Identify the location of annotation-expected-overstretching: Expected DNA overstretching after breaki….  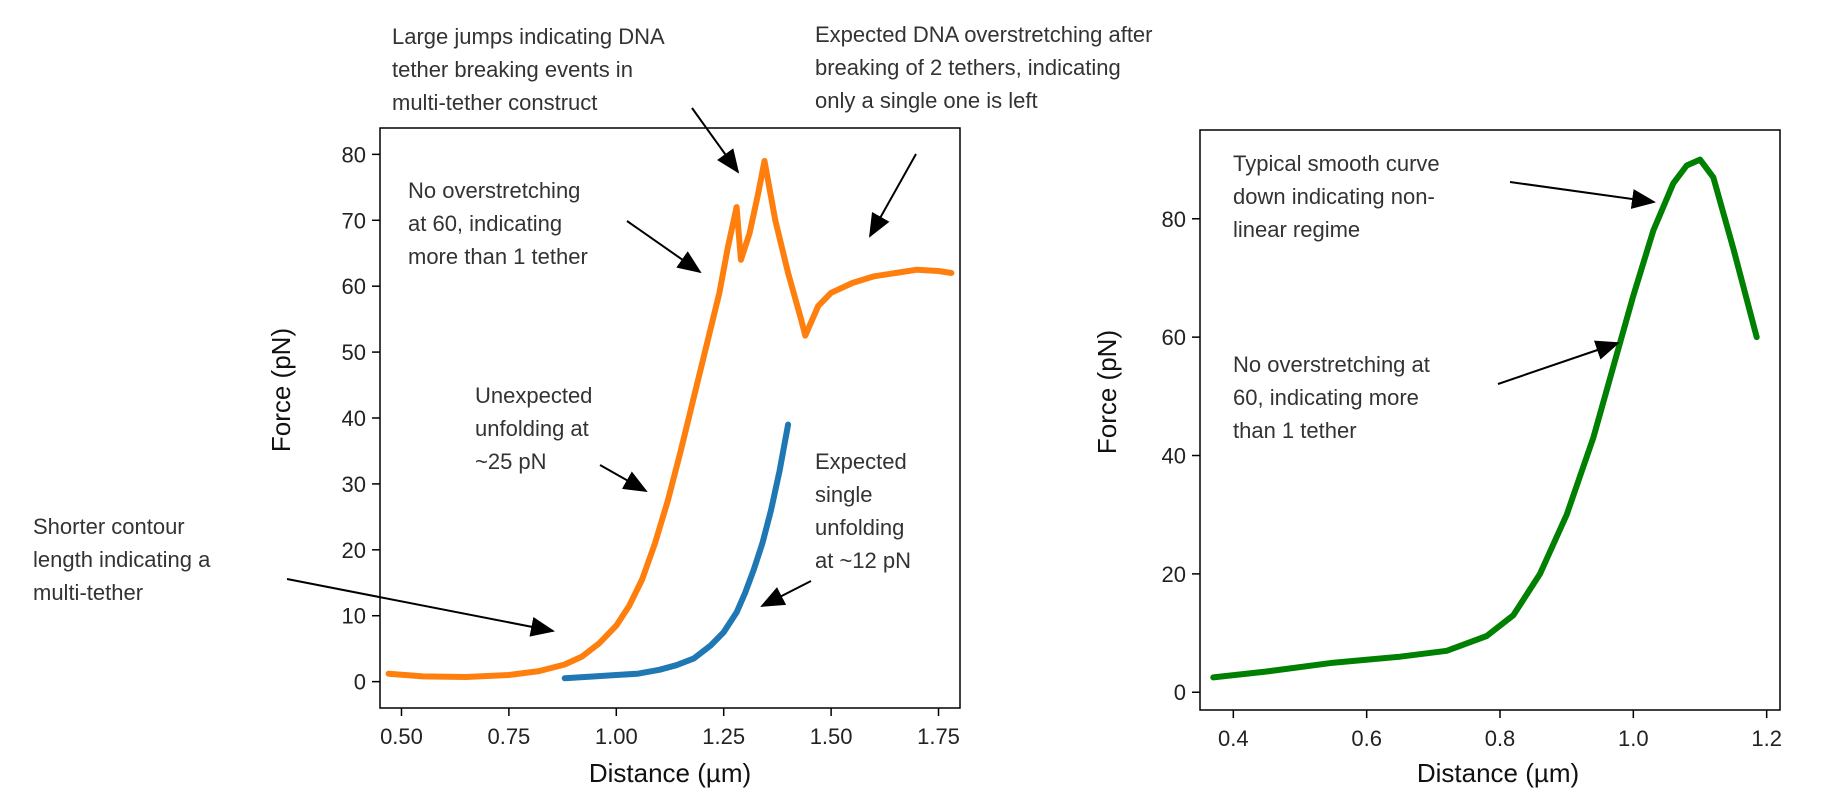
(987, 67).